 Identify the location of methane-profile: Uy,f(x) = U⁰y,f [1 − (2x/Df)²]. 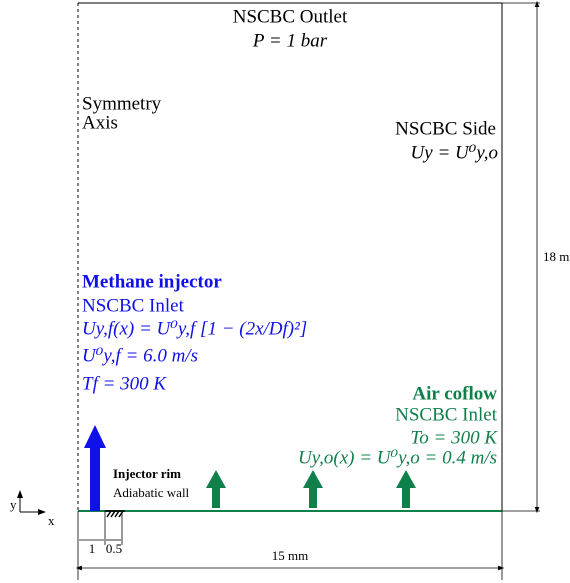
(194, 328).